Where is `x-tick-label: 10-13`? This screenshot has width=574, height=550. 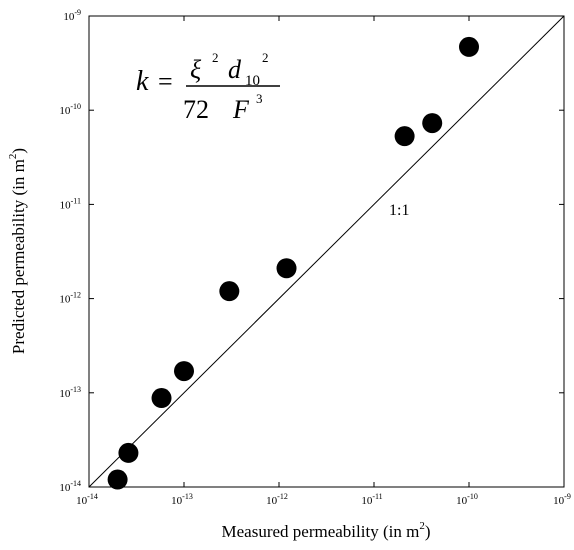 x-tick-label: 10-13 is located at coordinates (182, 499).